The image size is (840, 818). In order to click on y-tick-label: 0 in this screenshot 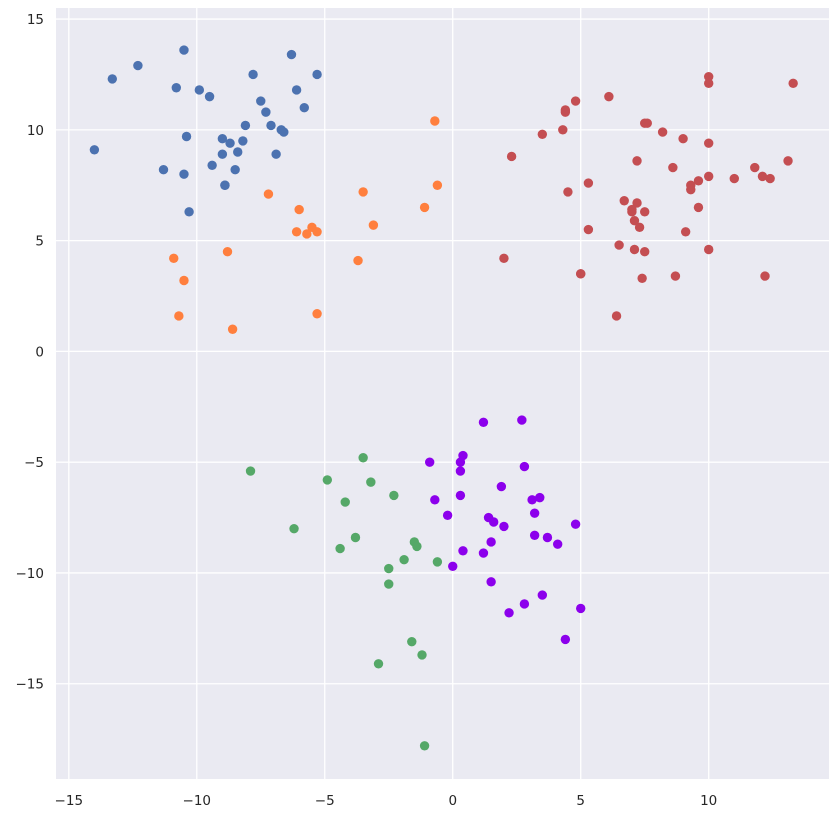, I will do `click(39, 352)`.